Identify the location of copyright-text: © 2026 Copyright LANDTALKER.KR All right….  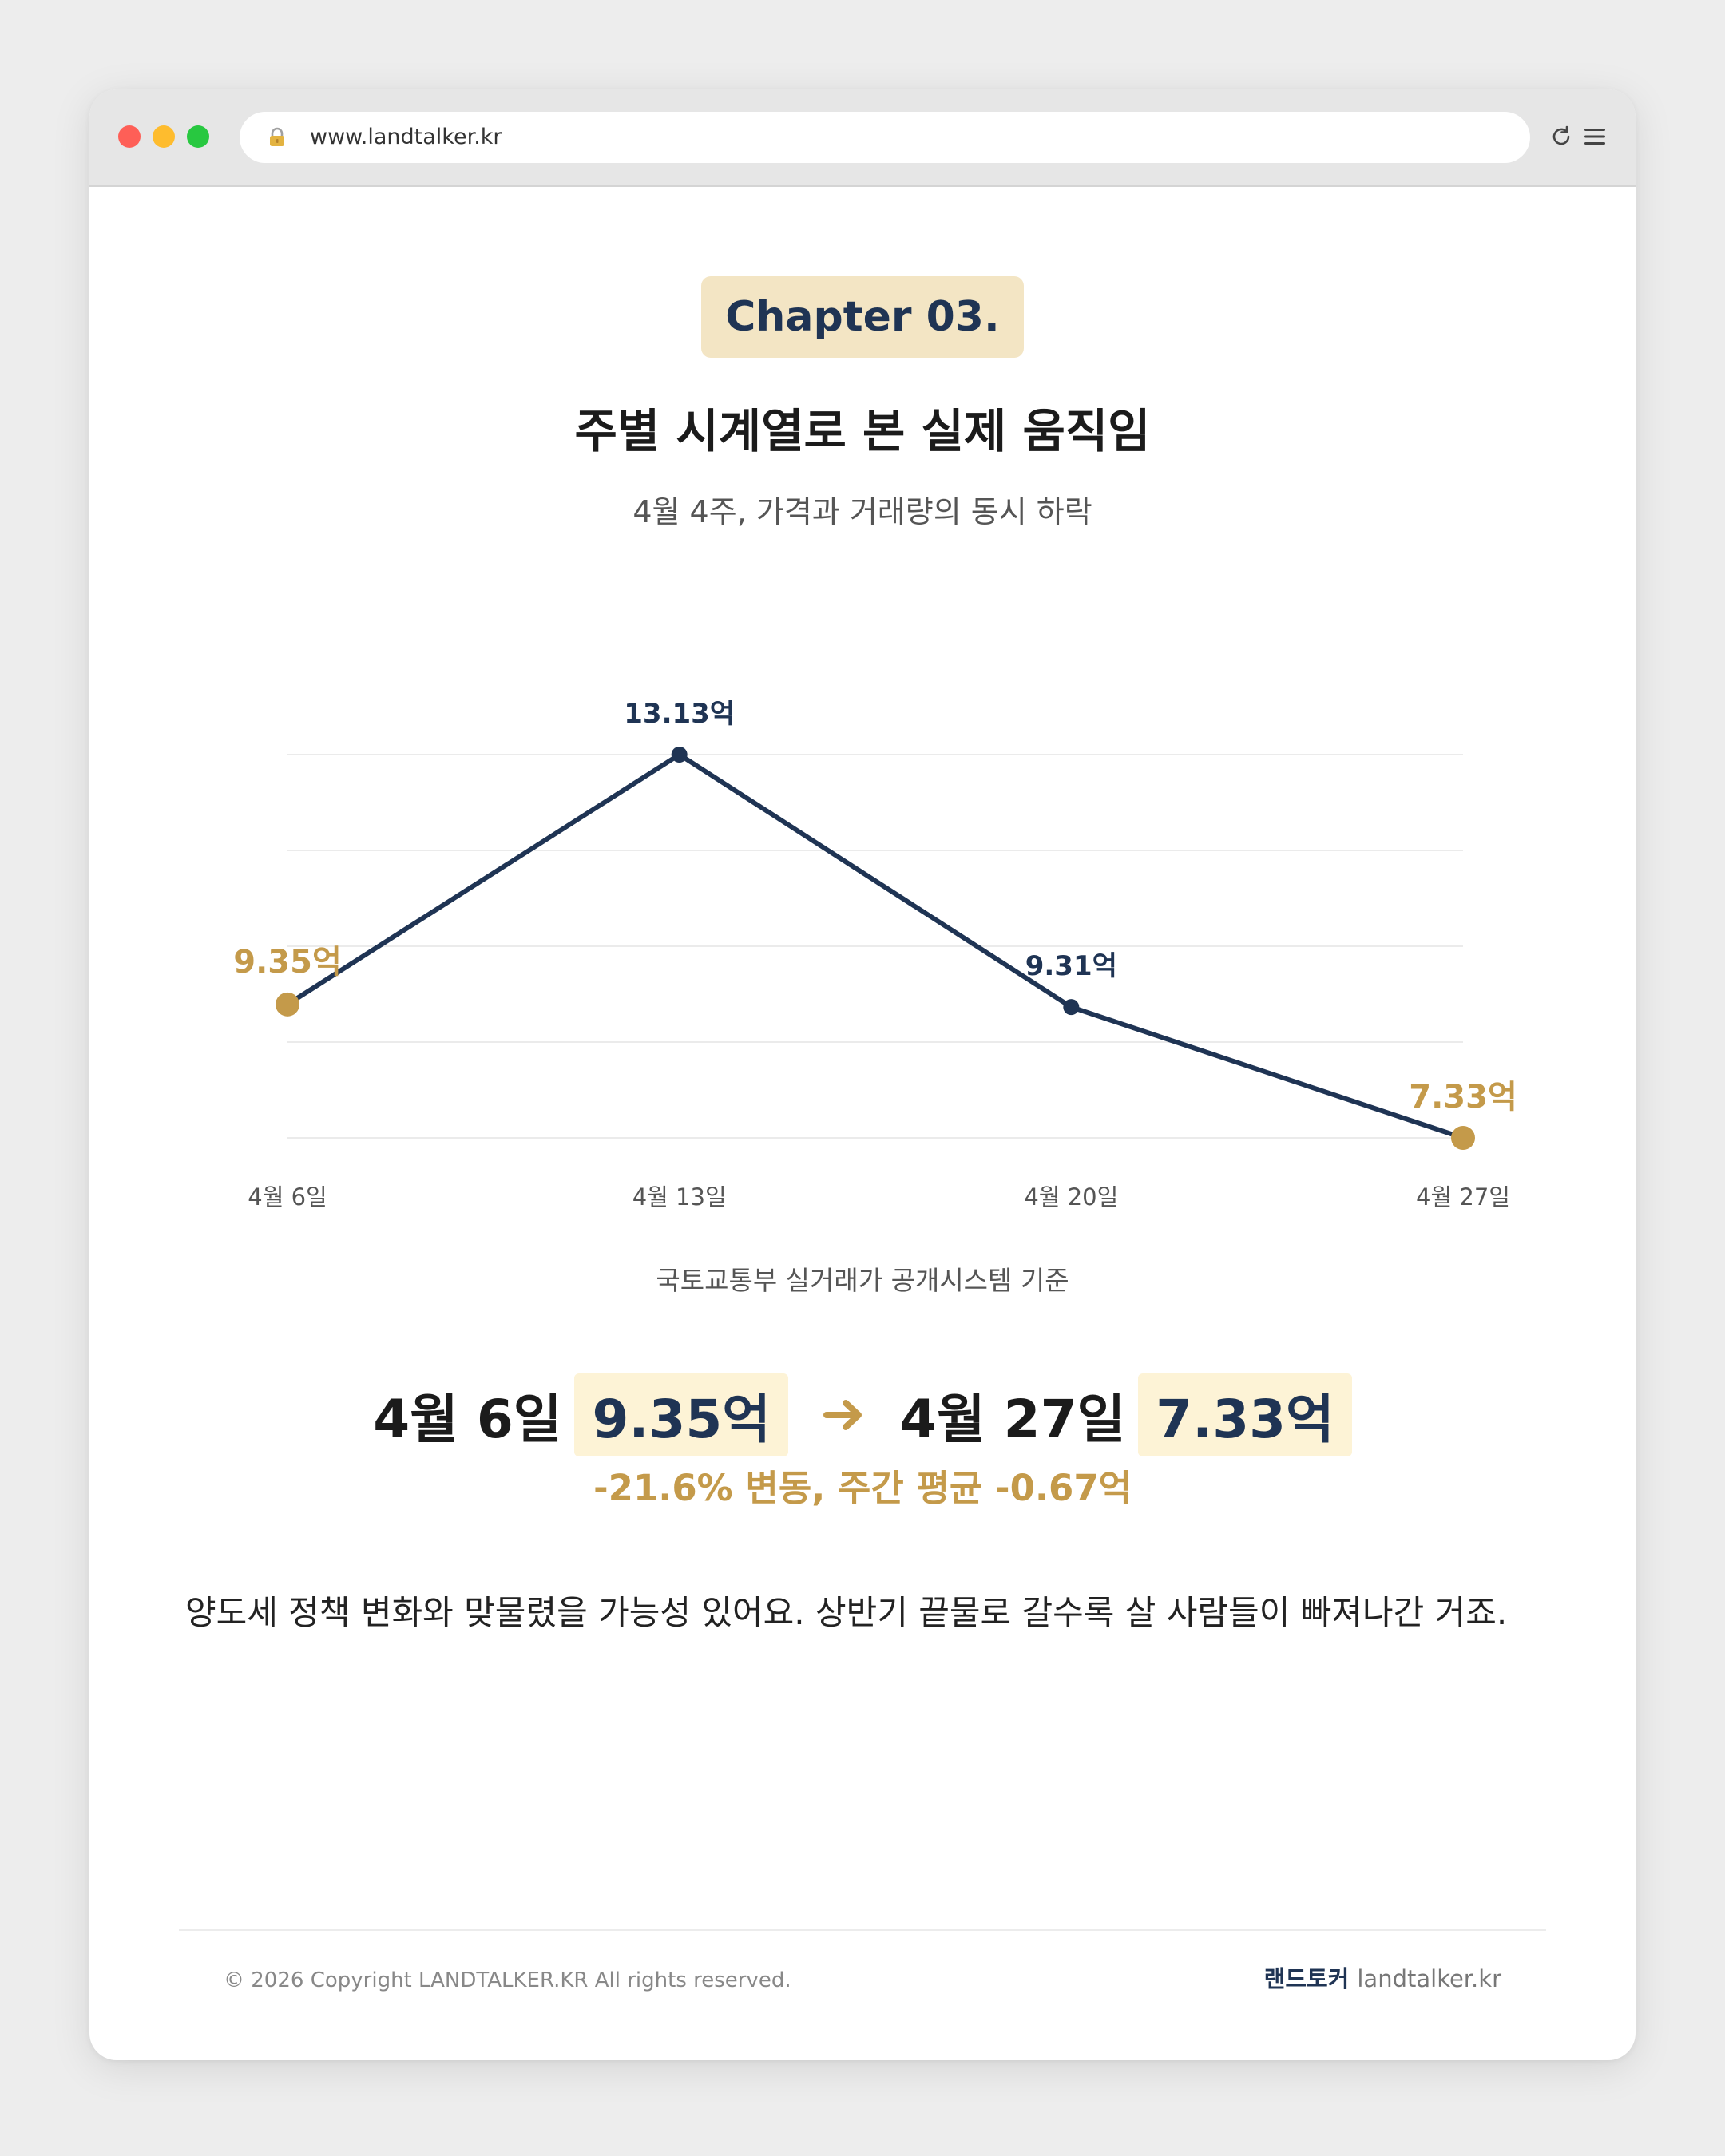
(508, 1980).